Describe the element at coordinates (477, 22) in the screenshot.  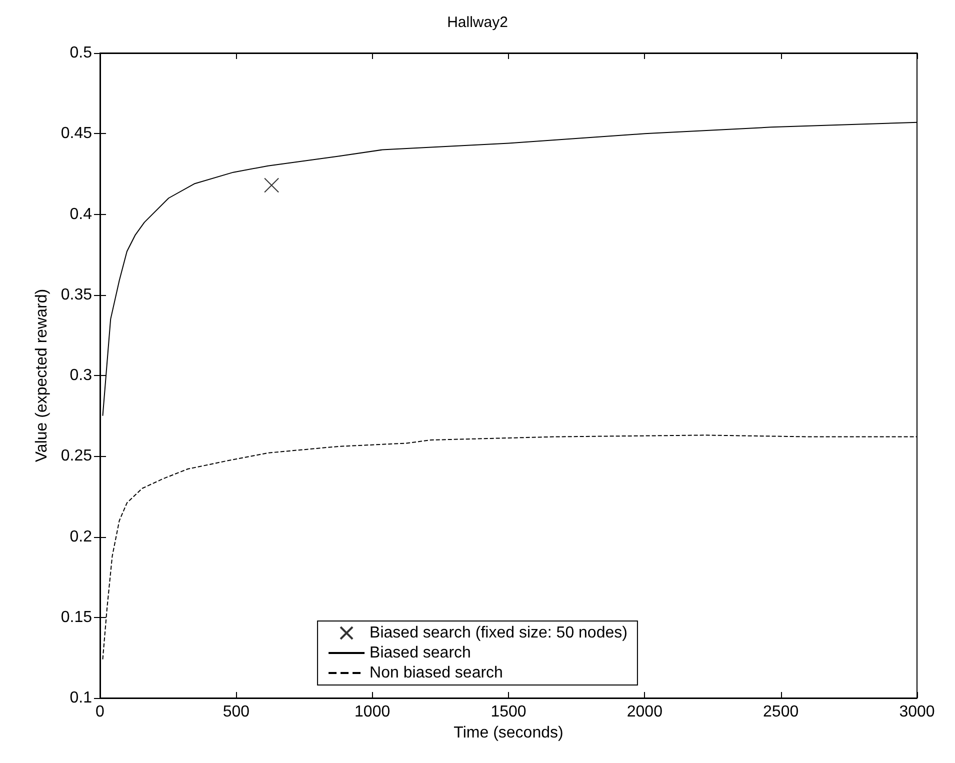
I see `chart-title: Hallway2` at that location.